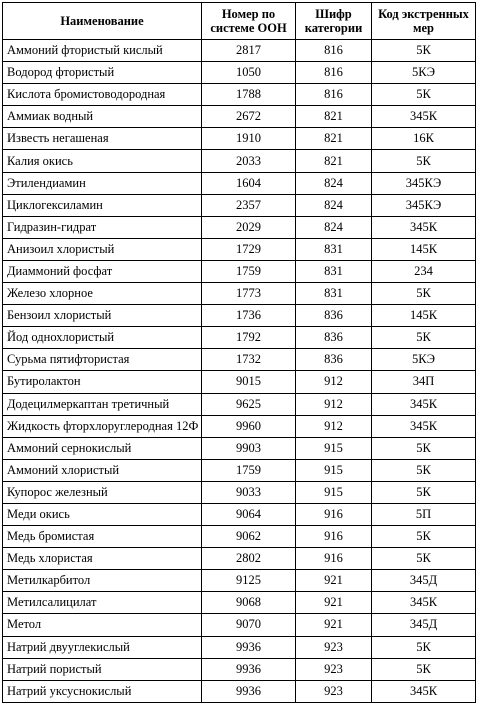  Describe the element at coordinates (102, 21) in the screenshot. I see `header-name: Наименование` at that location.